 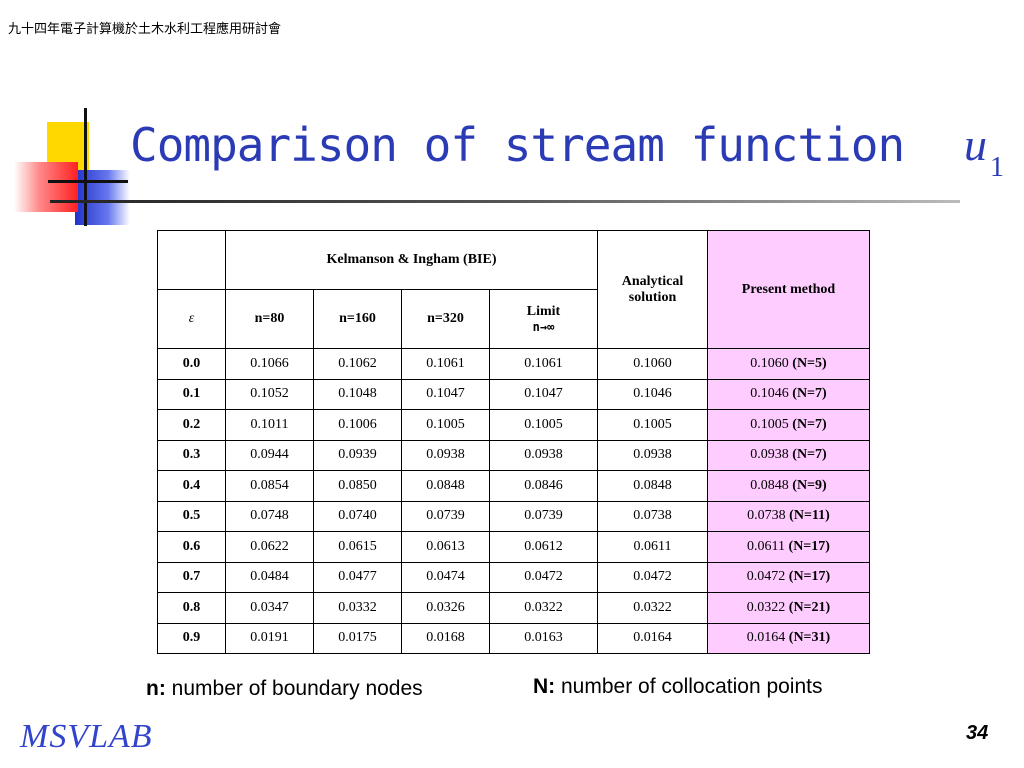 I want to click on epsilon-value: 0.1, so click(x=191, y=394).